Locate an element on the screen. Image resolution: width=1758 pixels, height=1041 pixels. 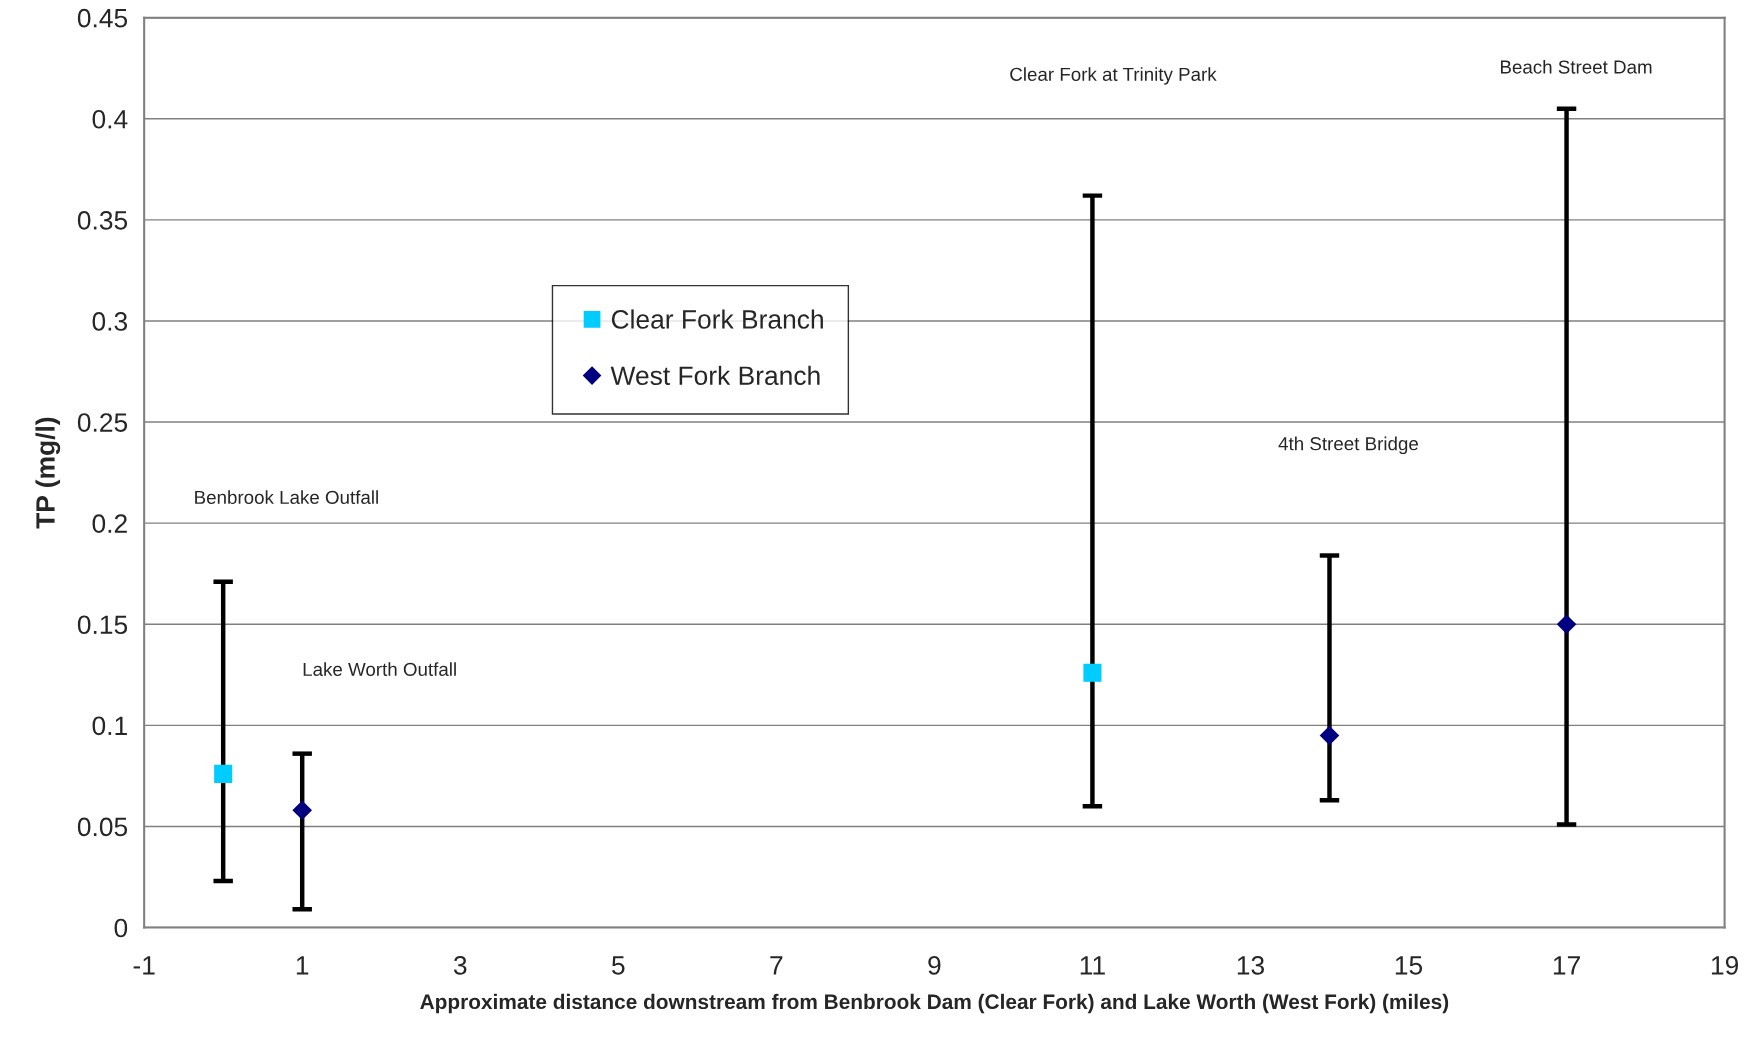
annotation: Beach Street Dam is located at coordinates (1576, 66).